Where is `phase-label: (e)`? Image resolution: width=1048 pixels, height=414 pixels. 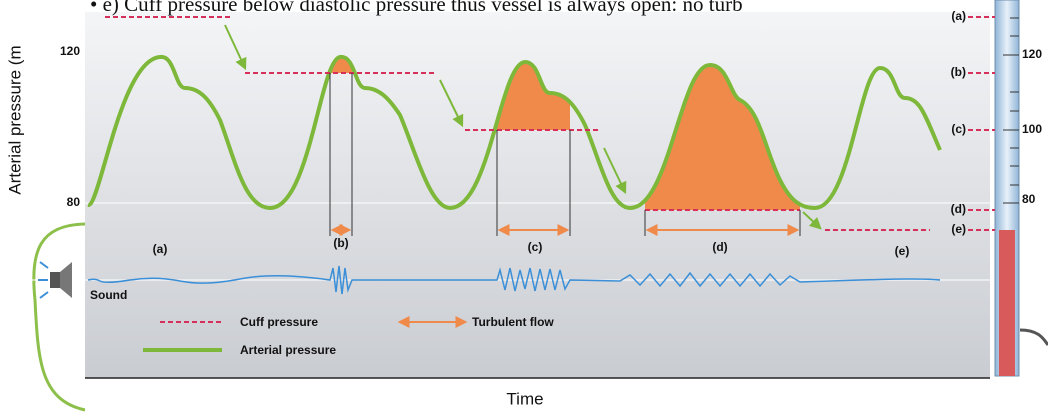
phase-label: (e) is located at coordinates (902, 251).